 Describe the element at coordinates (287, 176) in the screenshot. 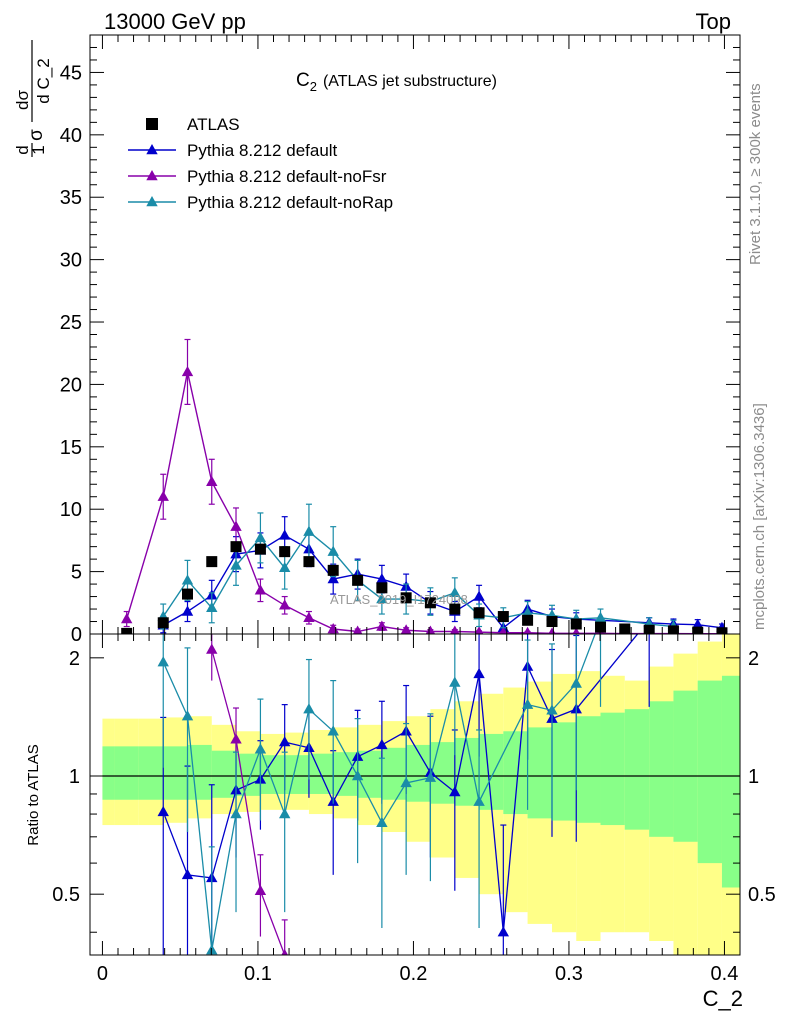

I see `legend-label: Pythia 8.212 default-noFsr` at that location.